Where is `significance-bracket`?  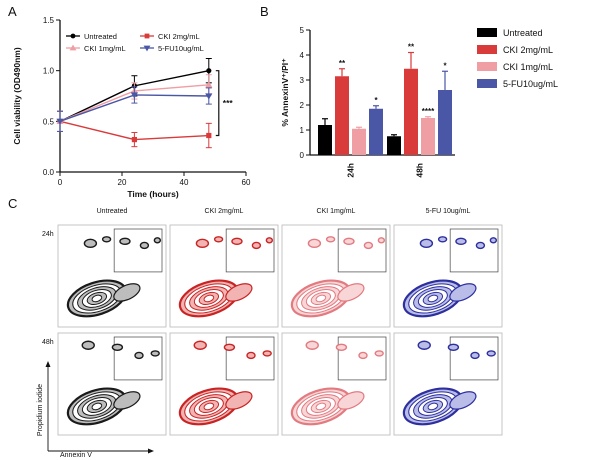 significance-bracket is located at coordinates (217, 103).